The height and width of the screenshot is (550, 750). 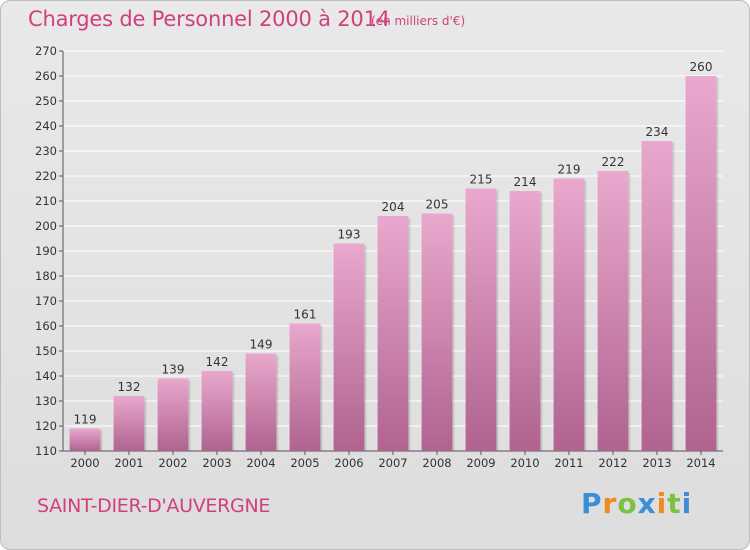 What do you see at coordinates (525, 182) in the screenshot?
I see `data-label: 214` at bounding box center [525, 182].